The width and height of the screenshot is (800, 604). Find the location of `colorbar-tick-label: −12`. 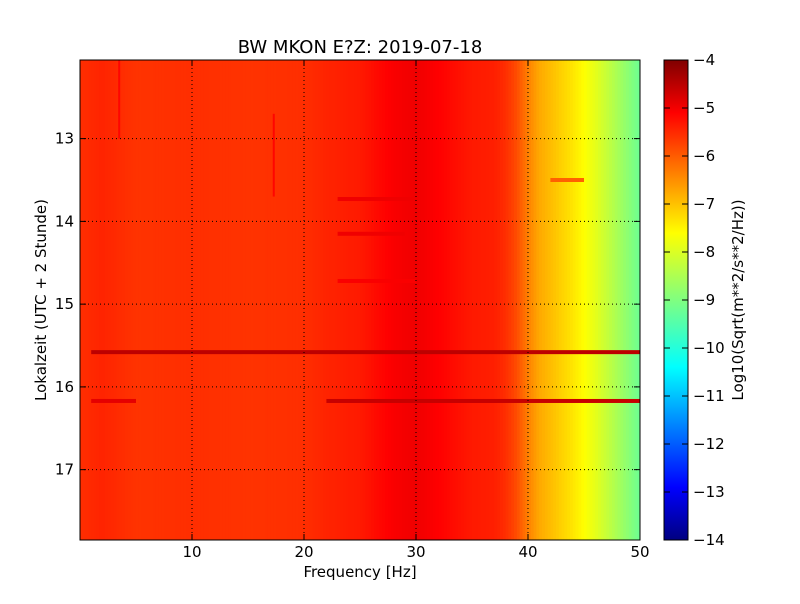

colorbar-tick-label: −12 is located at coordinates (709, 444).